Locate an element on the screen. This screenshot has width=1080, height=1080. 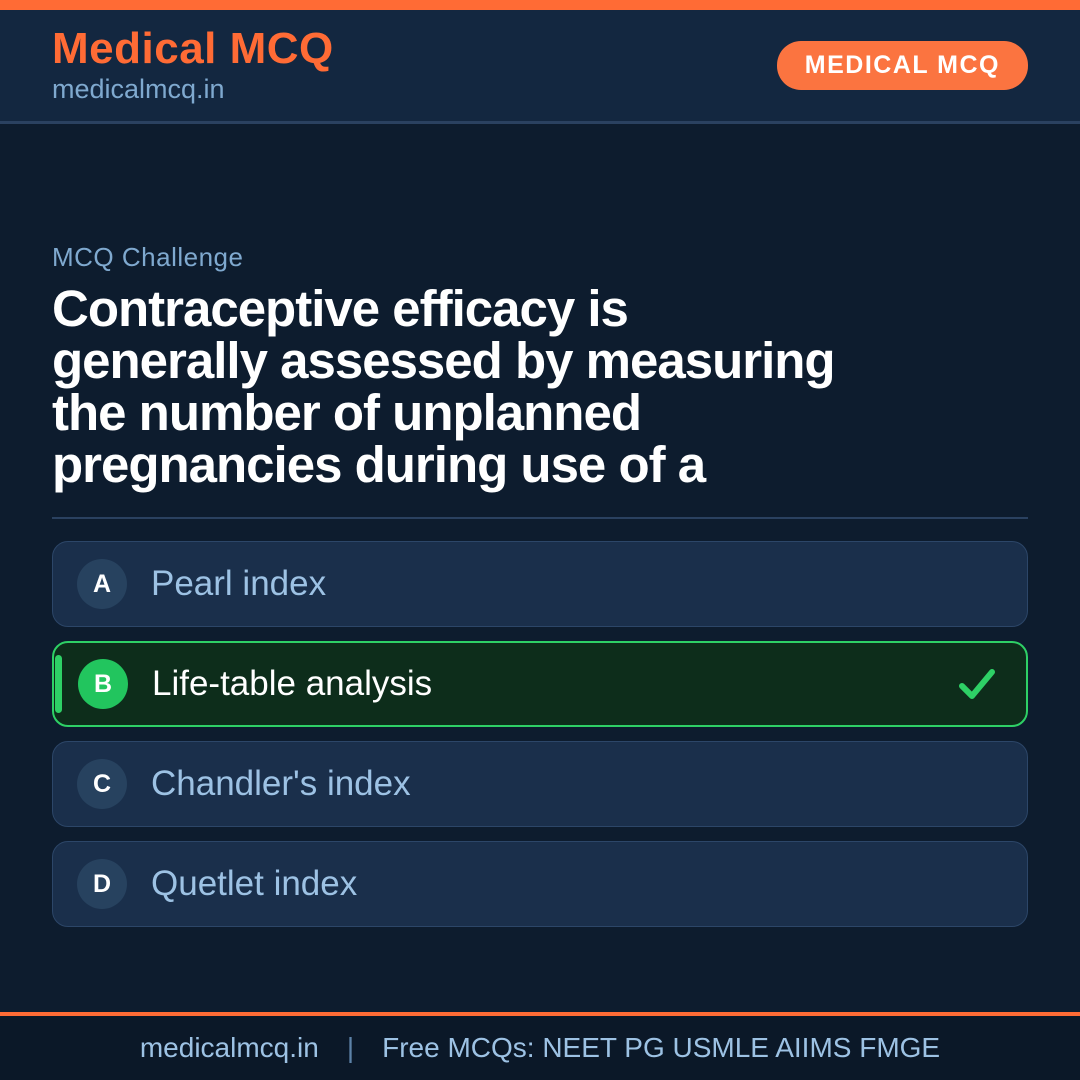
brand-title: Medical MCQ is located at coordinates (193, 48).